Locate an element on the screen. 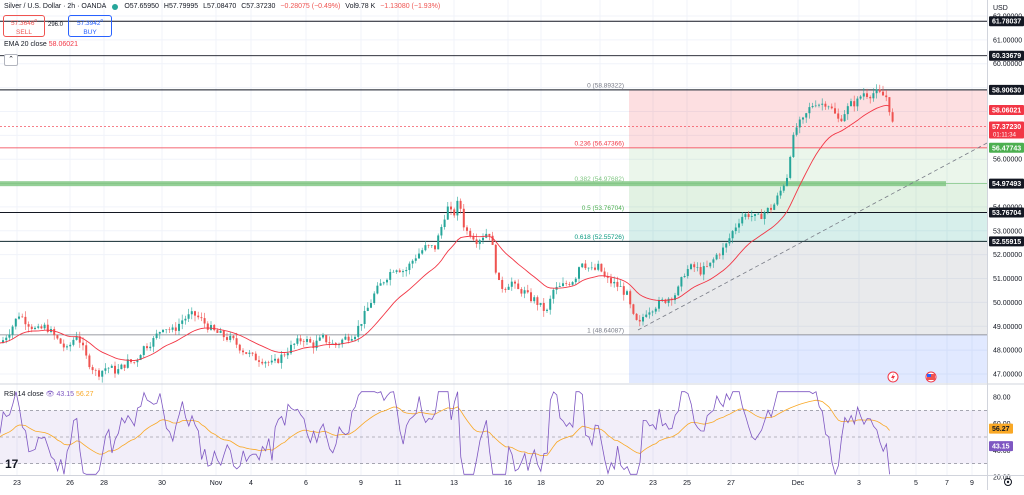  tradingview-logo: 17 is located at coordinates (11, 464).